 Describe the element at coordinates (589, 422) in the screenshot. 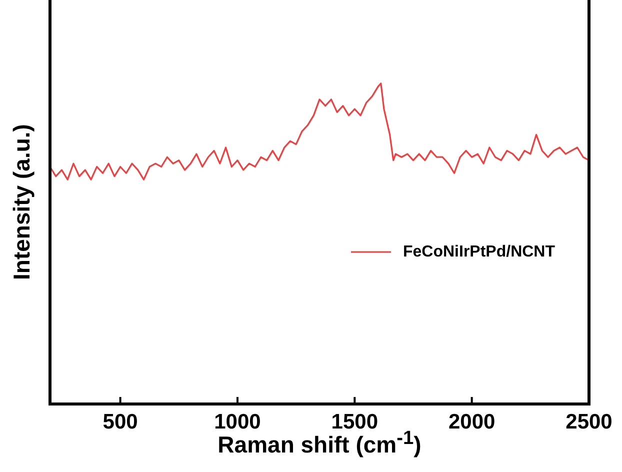

I see `x-tick-label: 2500` at that location.